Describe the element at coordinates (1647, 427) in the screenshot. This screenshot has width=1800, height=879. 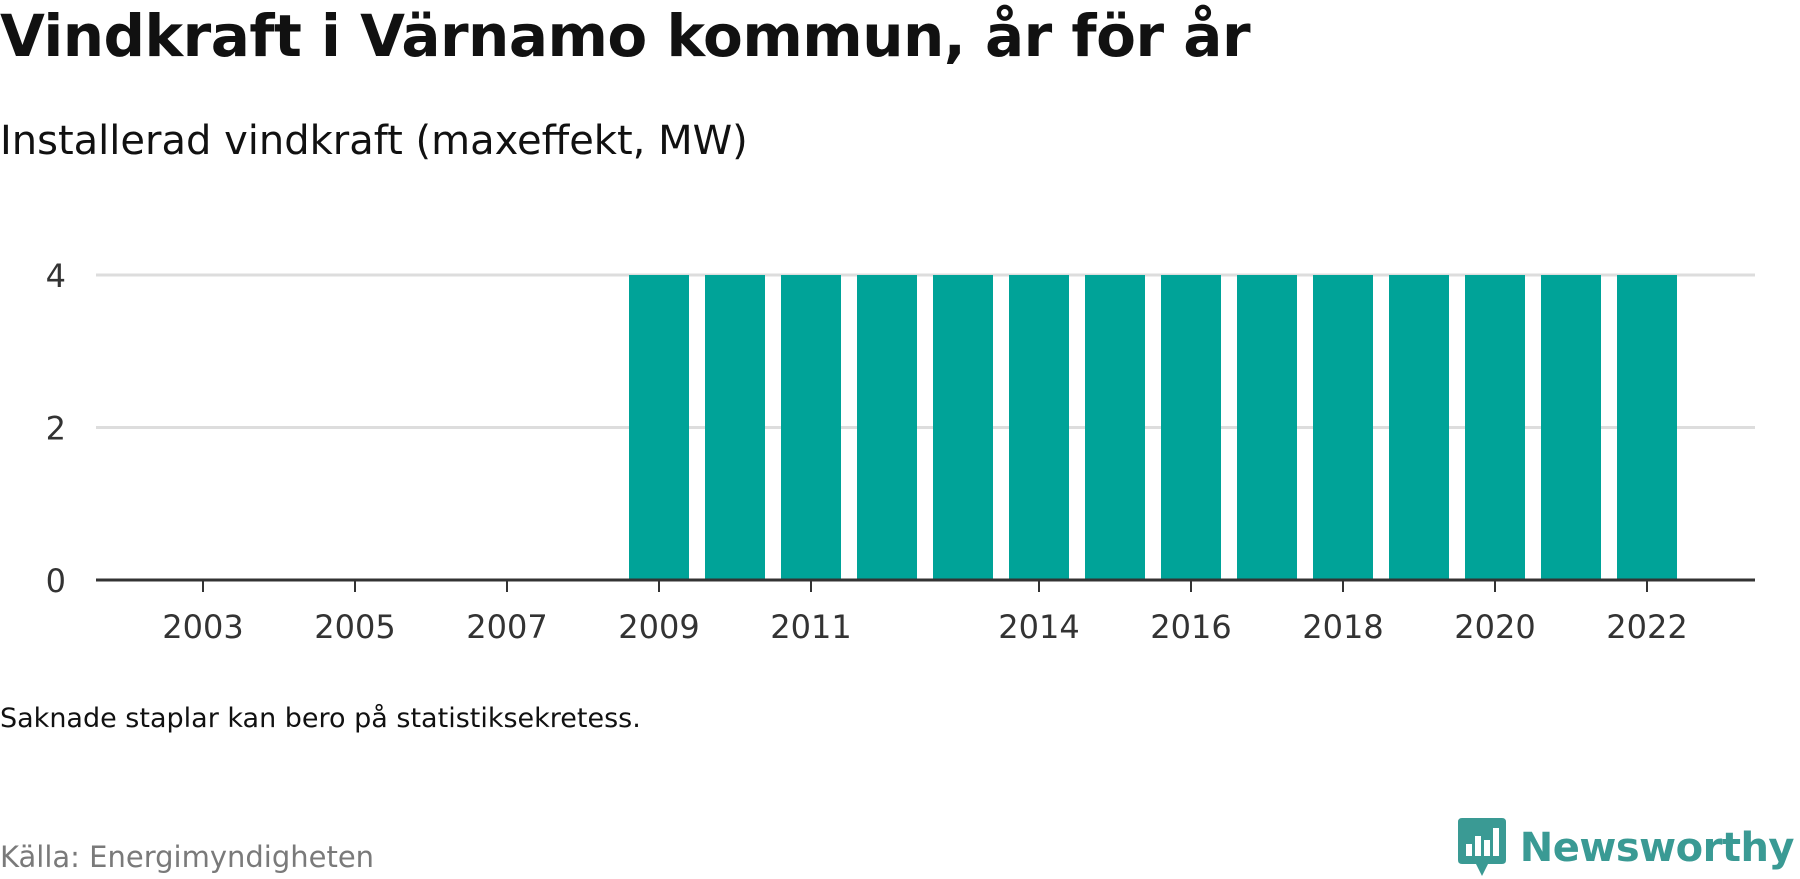
I see `bar-2022` at that location.